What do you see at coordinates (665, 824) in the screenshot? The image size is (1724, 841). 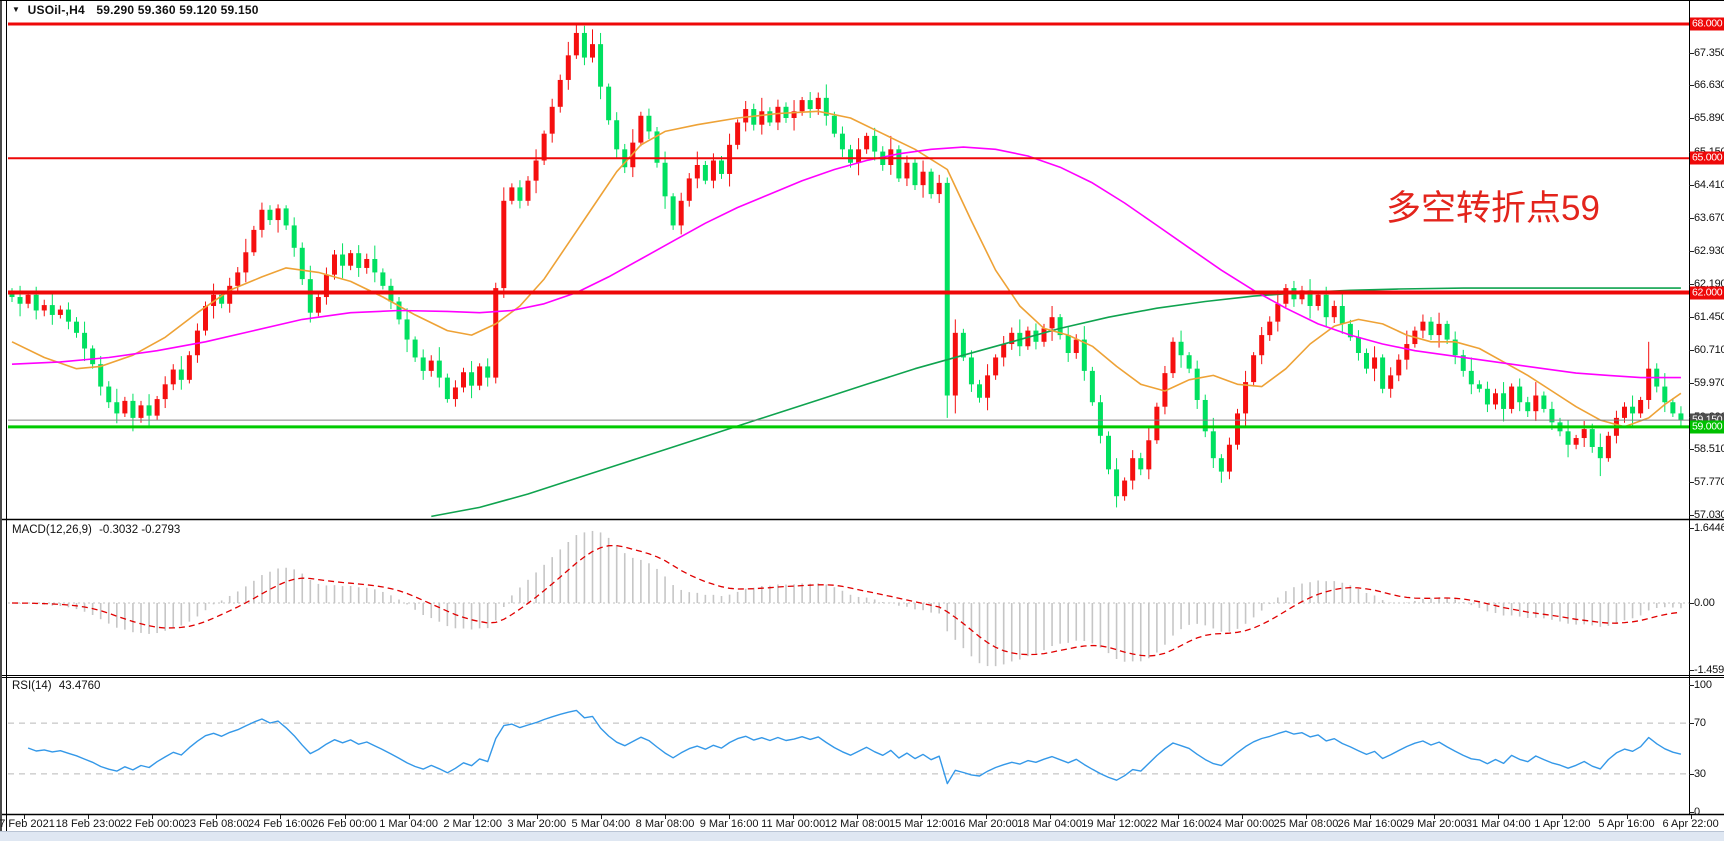 I see `time-axis-label: 8 Mar 08:00` at bounding box center [665, 824].